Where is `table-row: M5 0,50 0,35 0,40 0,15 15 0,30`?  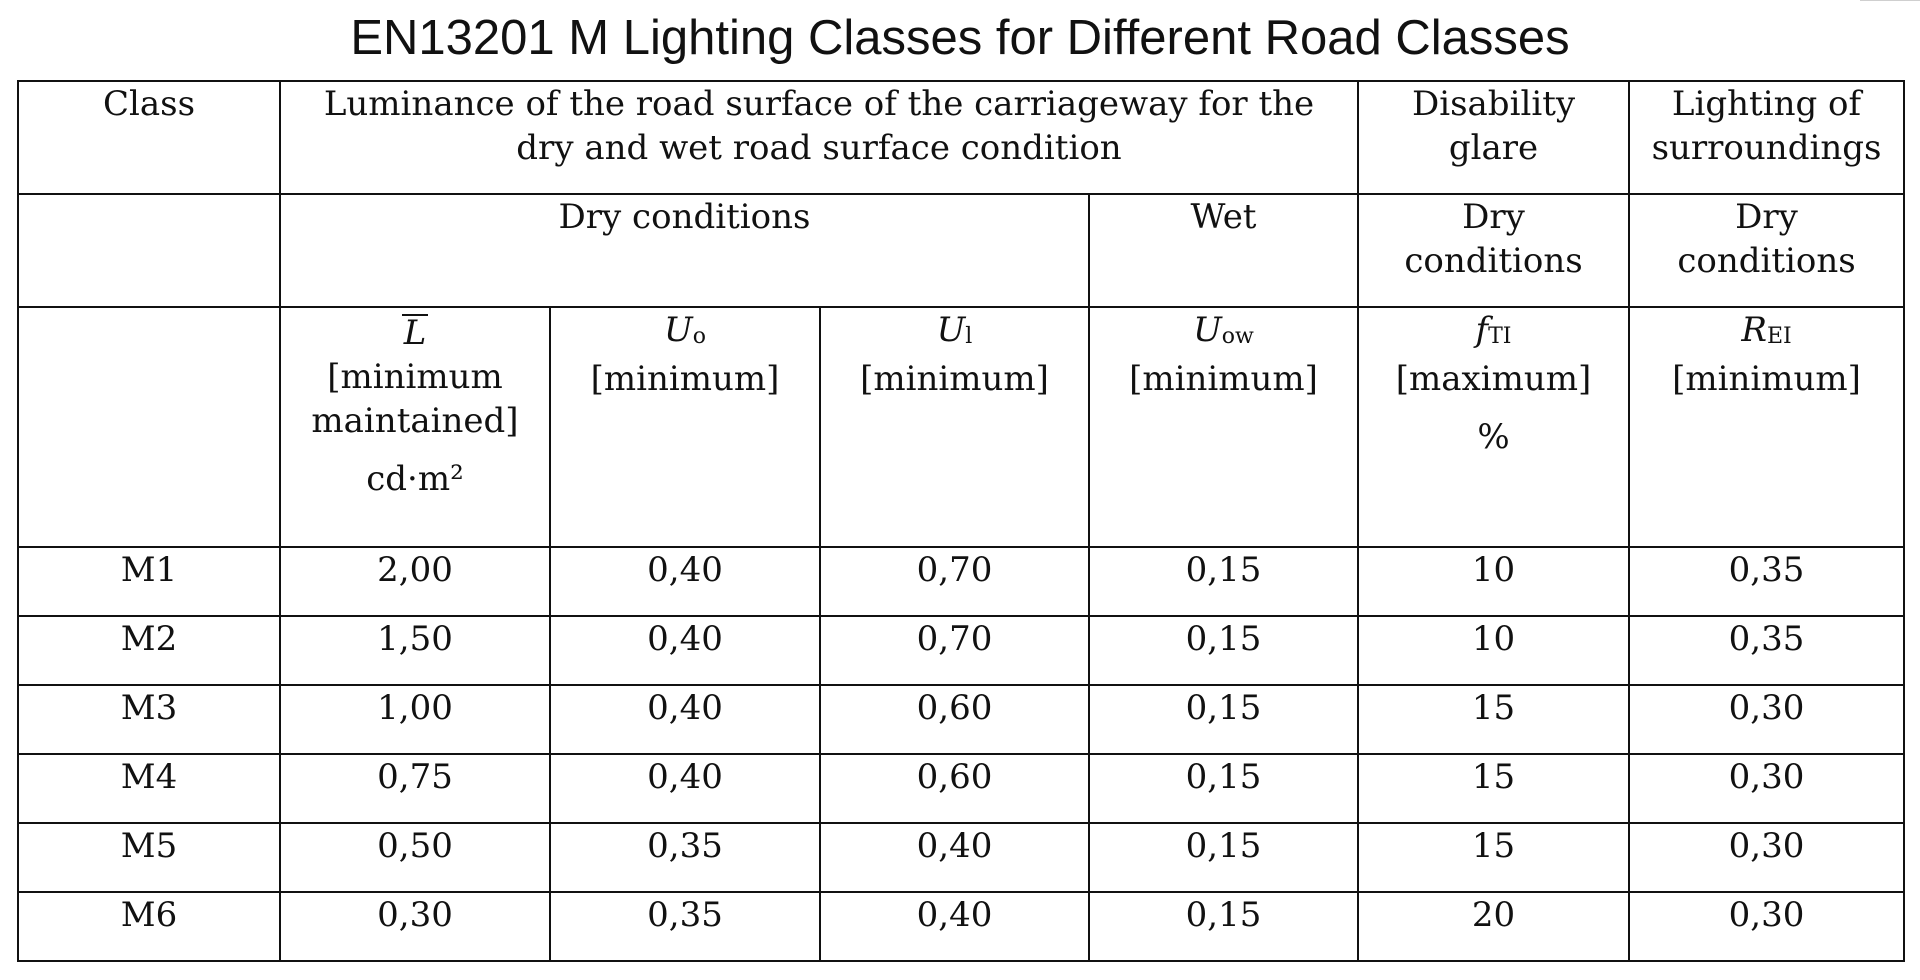
table-row: M5 0,50 0,35 0,40 0,15 15 0,30 is located at coordinates (961, 857).